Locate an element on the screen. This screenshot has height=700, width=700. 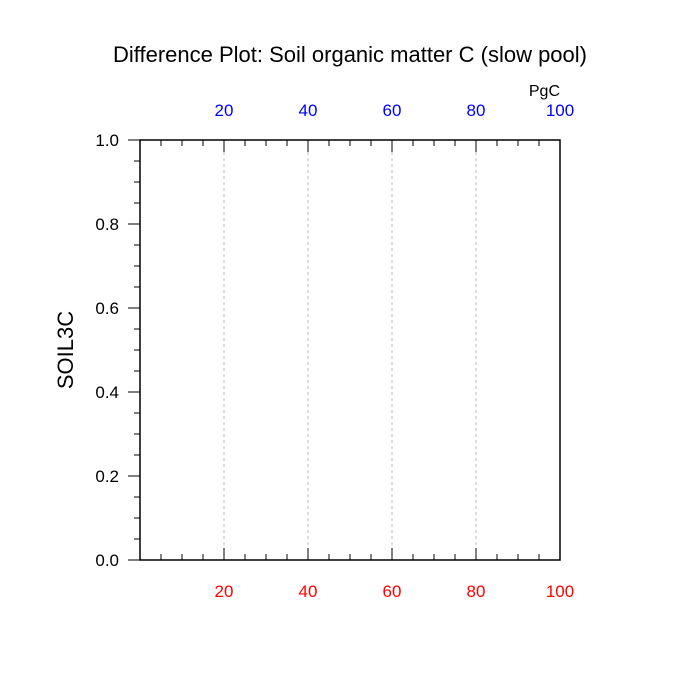
y-tick-label: 0.0 is located at coordinates (107, 560).